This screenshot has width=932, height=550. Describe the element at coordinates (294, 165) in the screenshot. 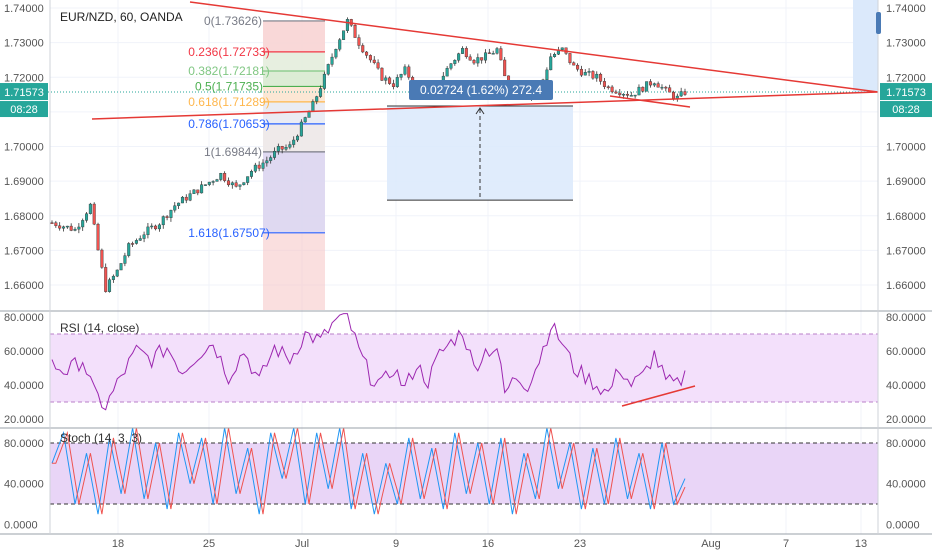

I see `fibonacci-retracement` at that location.